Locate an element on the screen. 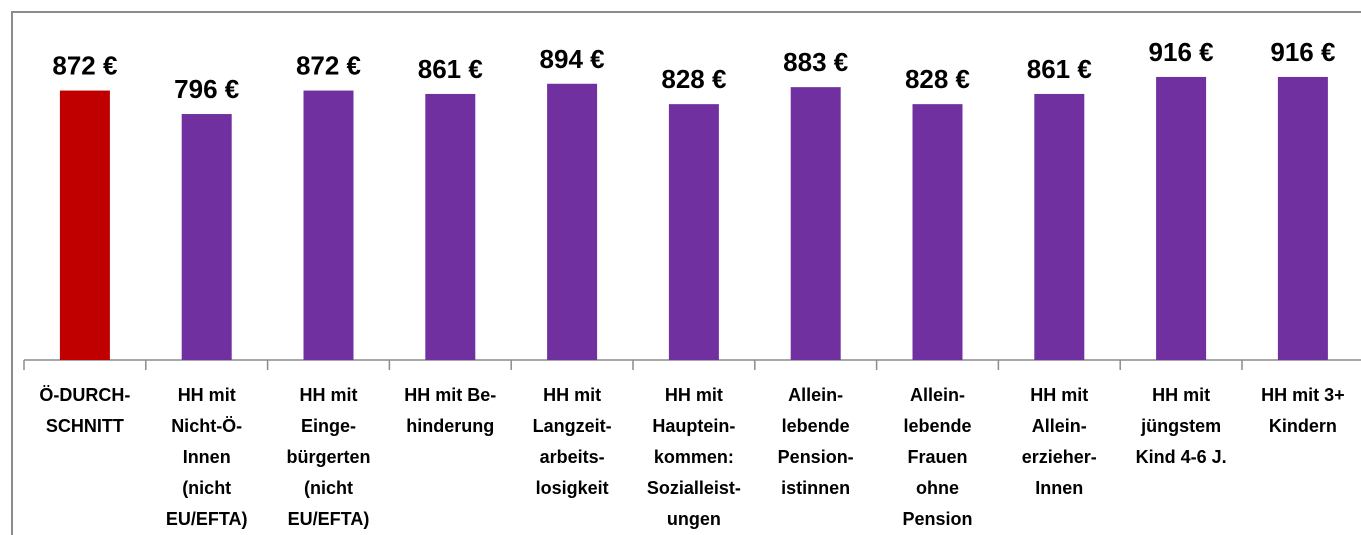  x-tick-label: HH mit Nicht-Ö- Innen (nicht EU/EFTA) is located at coordinates (206, 457).